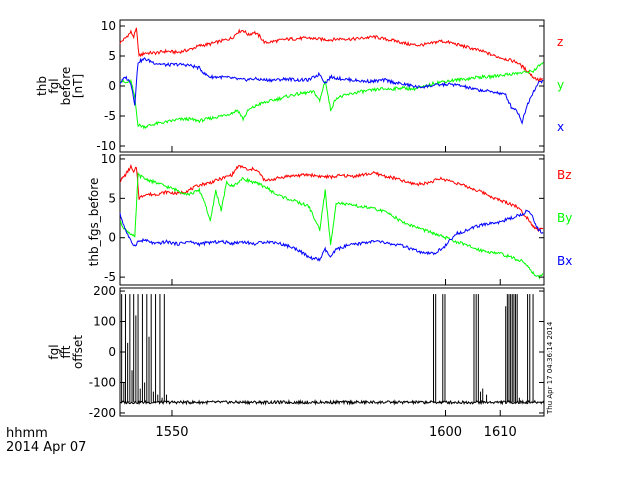 This screenshot has height=480, width=640. Describe the element at coordinates (112, 238) in the screenshot. I see `panel2-ytick-label: 0` at that location.